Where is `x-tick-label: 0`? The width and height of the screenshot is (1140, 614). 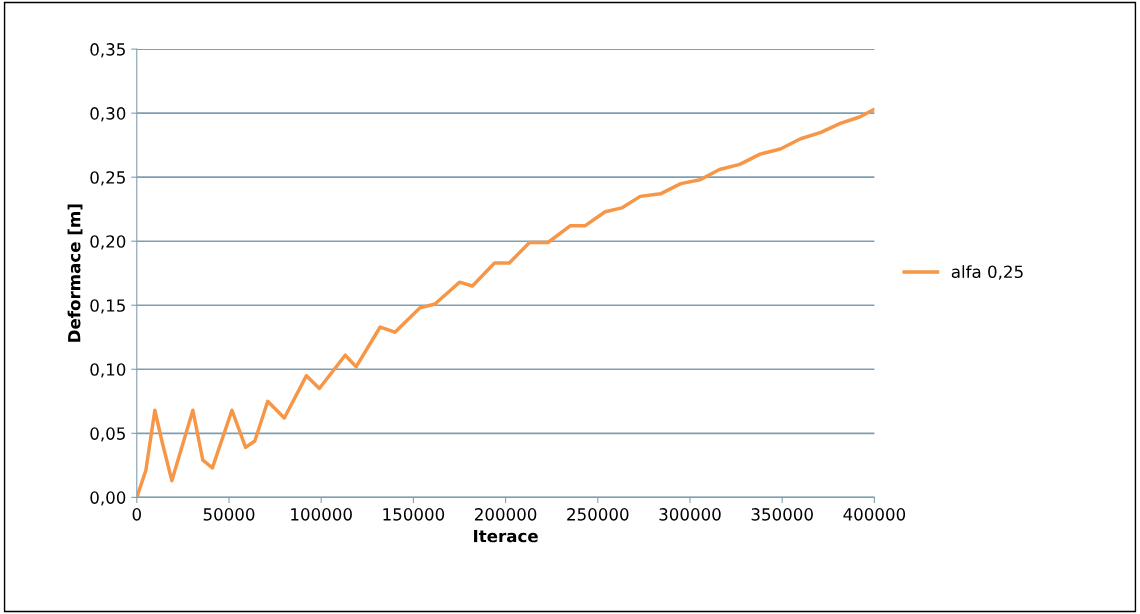
x-tick-label: 0 is located at coordinates (136, 514).